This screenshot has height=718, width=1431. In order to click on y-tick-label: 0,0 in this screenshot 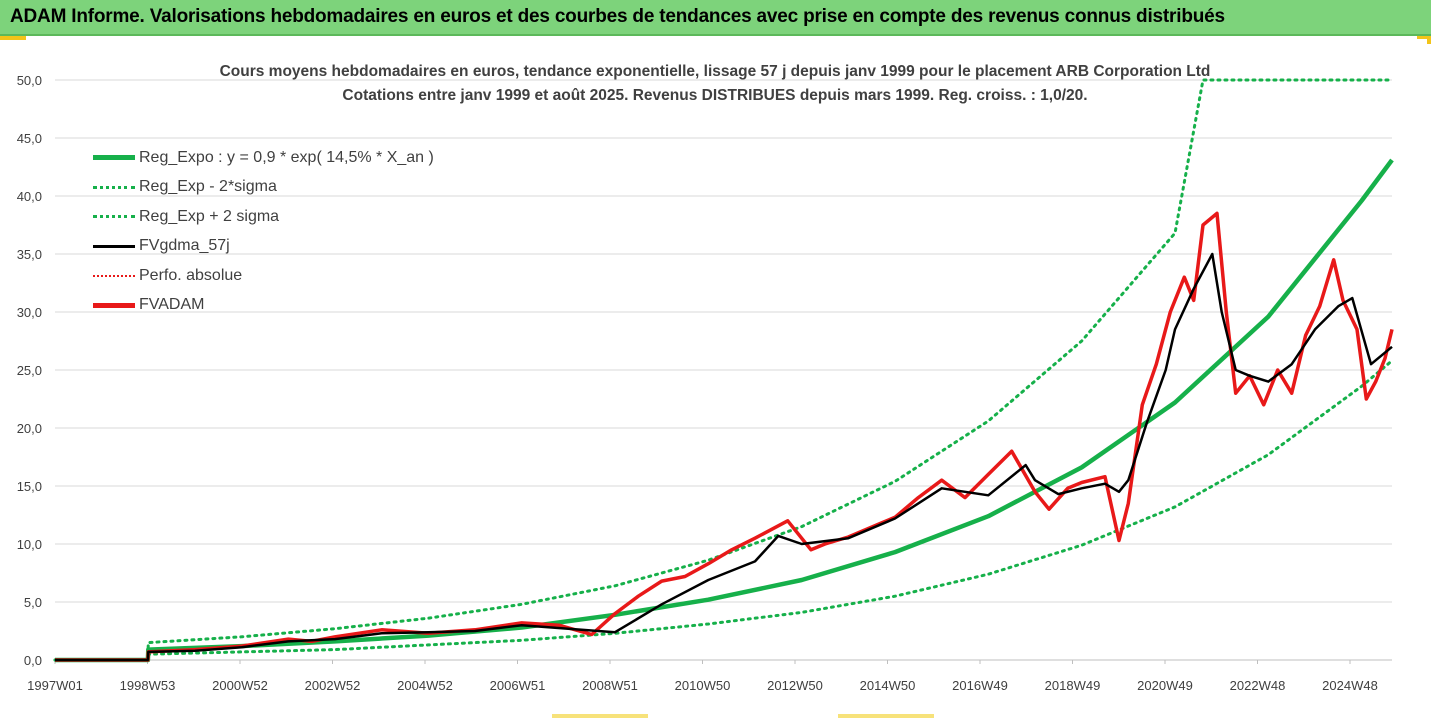, I will do `click(33, 660)`.